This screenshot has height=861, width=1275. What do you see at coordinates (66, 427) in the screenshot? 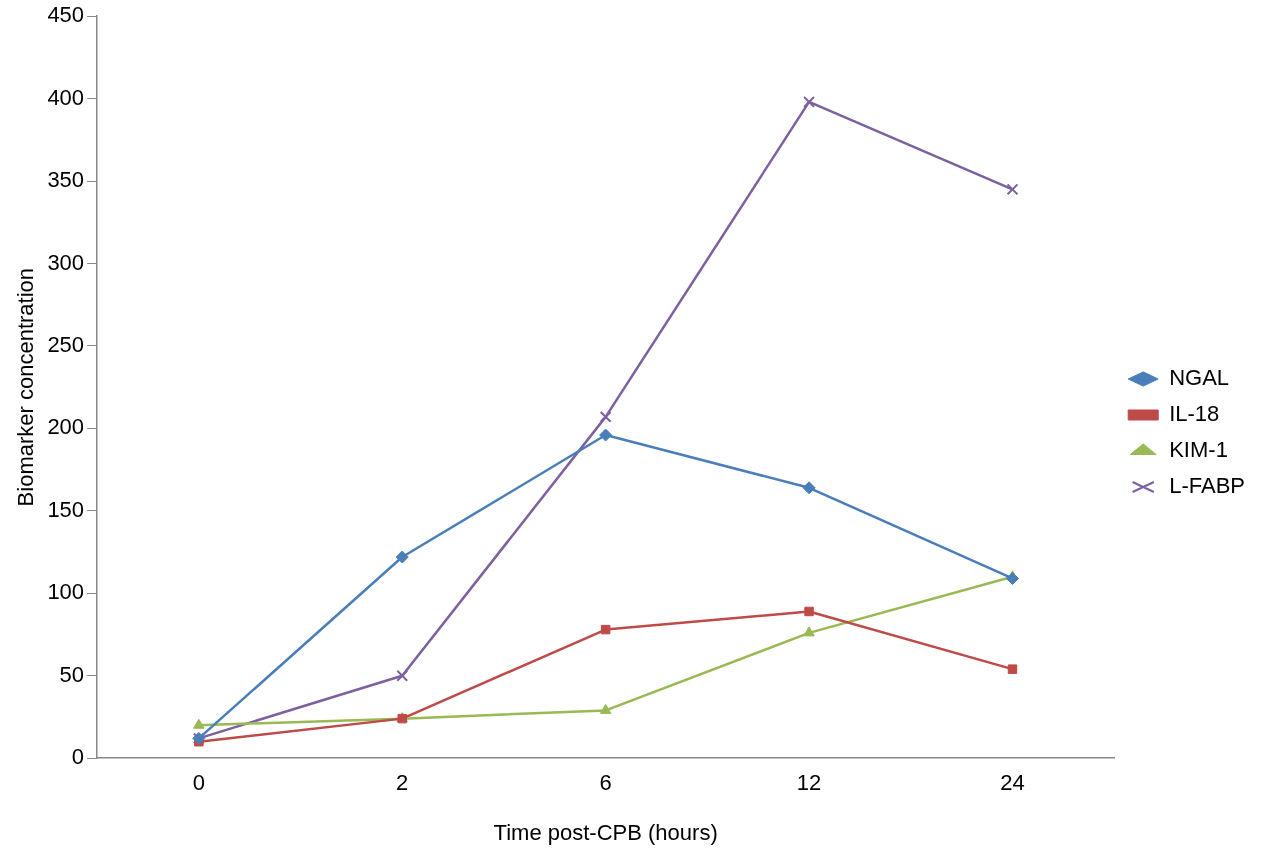
I see `y-tick-label: 200` at bounding box center [66, 427].